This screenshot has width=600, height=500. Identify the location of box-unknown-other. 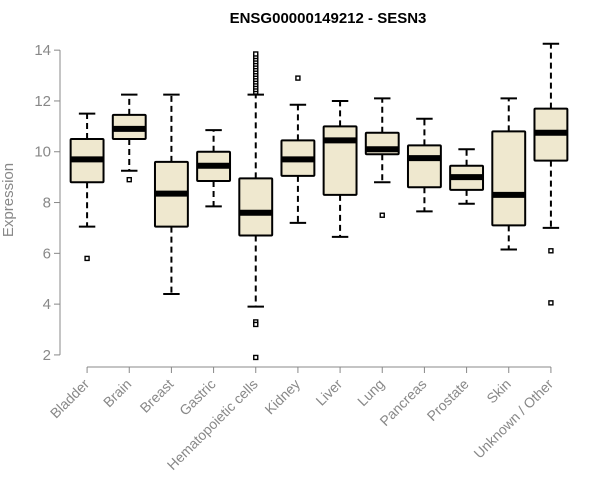
(551, 174).